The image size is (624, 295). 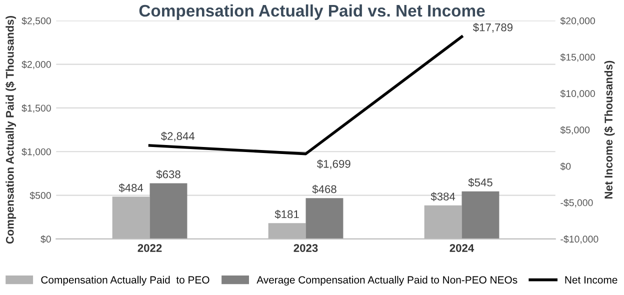 What do you see at coordinates (333, 164) in the screenshot?
I see `data-label: $1,699` at bounding box center [333, 164].